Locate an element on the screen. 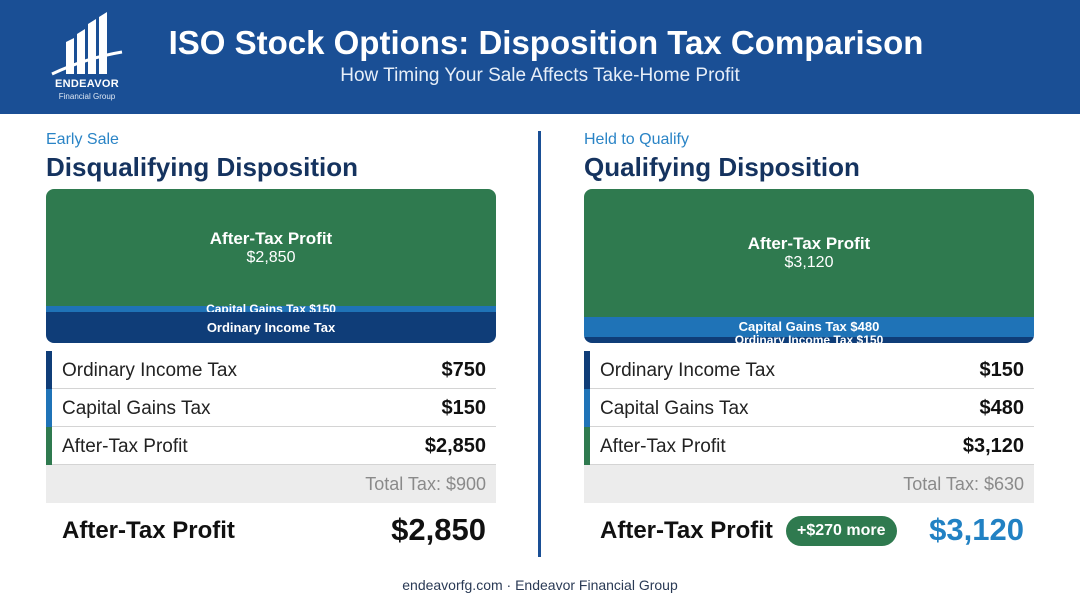  row-value: $480 is located at coordinates (1002, 408).